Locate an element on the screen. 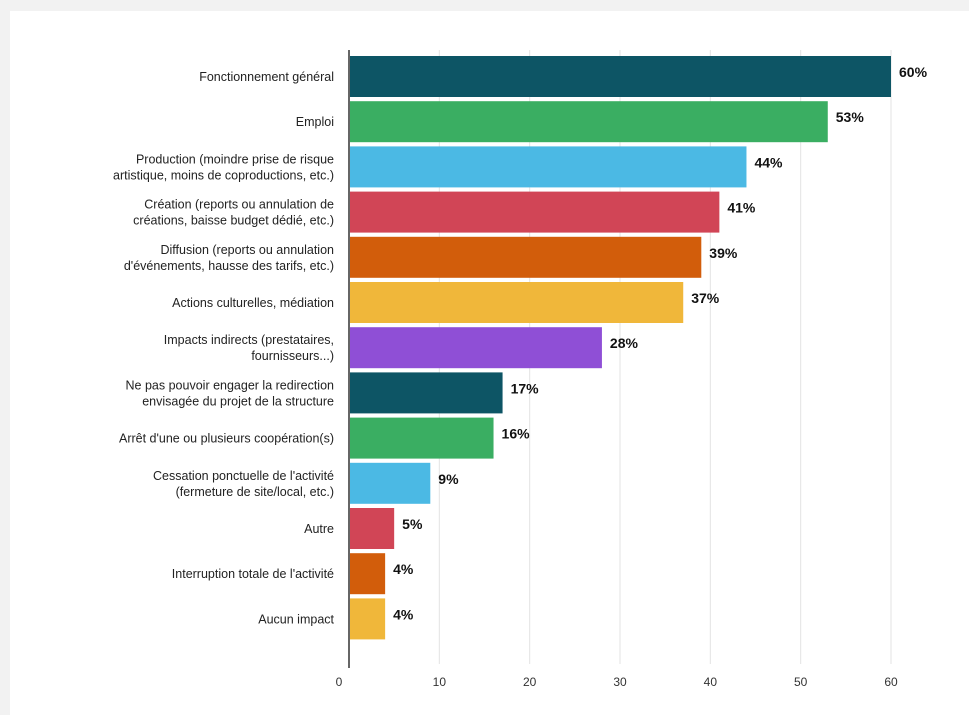  category-label-line: Interruption totale de l'activité is located at coordinates (253, 574).